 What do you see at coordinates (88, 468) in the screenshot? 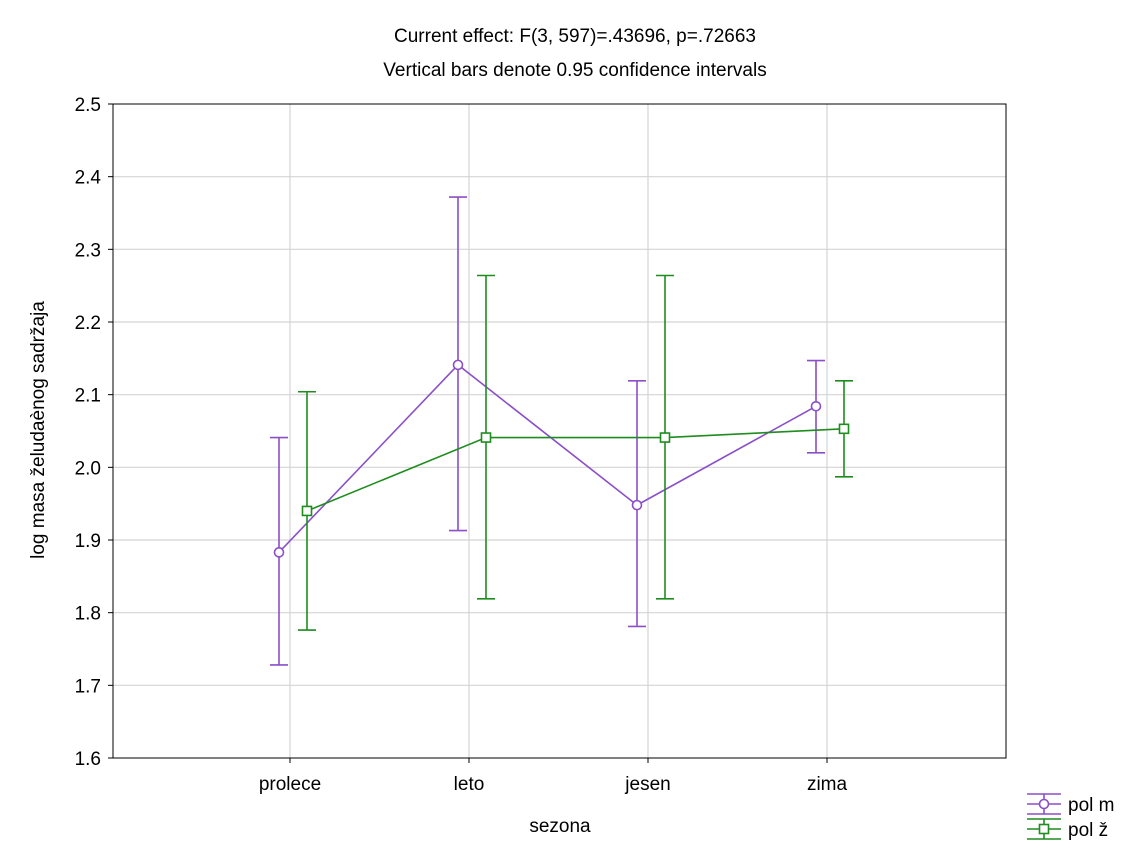
I see `y-tick-label: 2.0` at bounding box center [88, 468].